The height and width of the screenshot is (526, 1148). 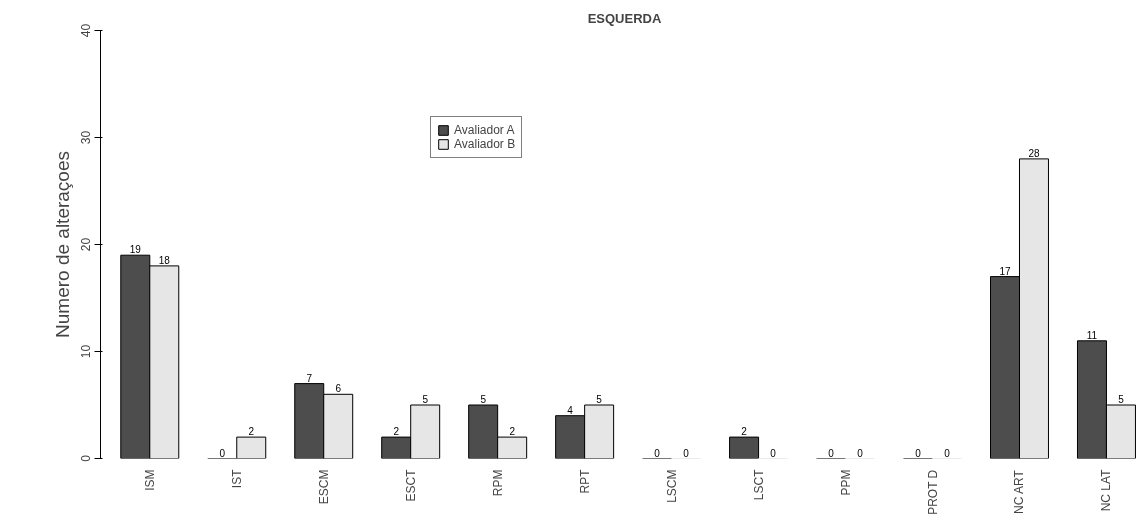 What do you see at coordinates (135, 250) in the screenshot?
I see `data-label: 19` at bounding box center [135, 250].